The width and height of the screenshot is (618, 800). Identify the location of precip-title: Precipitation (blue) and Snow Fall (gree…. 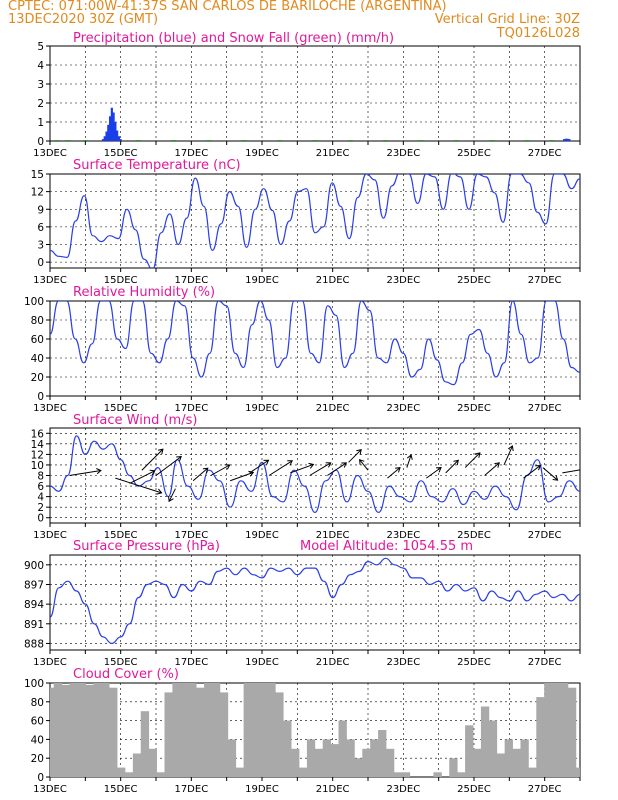
(233, 38).